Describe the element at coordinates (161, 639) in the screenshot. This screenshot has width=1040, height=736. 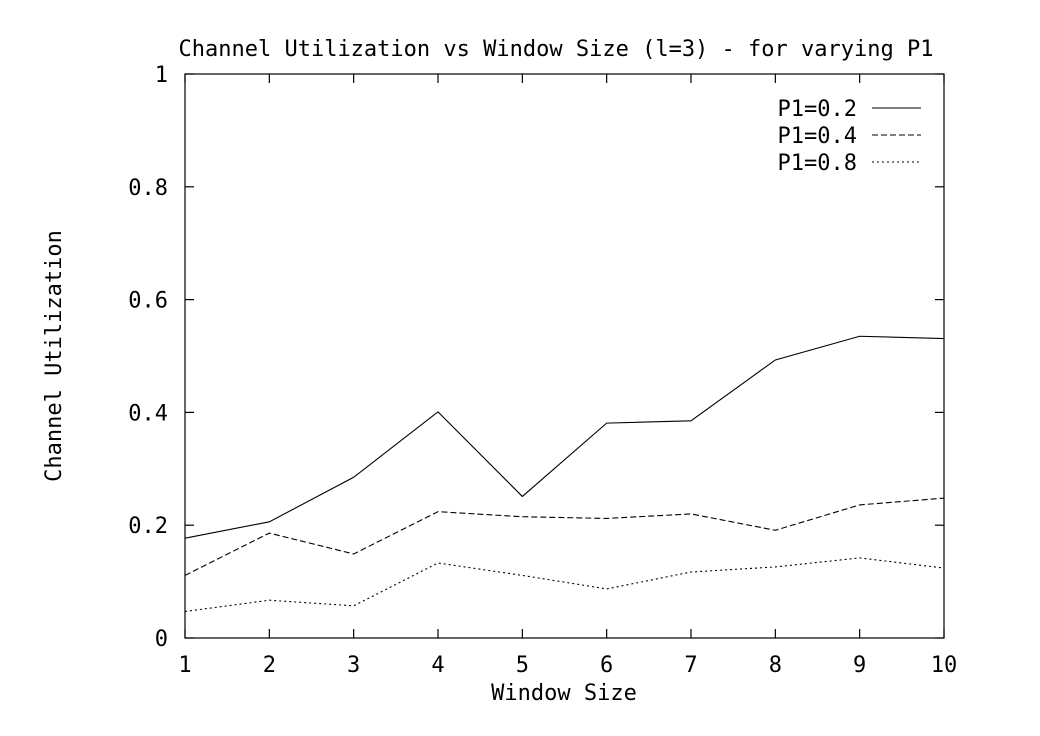
I see `y-tick-label: 0` at that location.